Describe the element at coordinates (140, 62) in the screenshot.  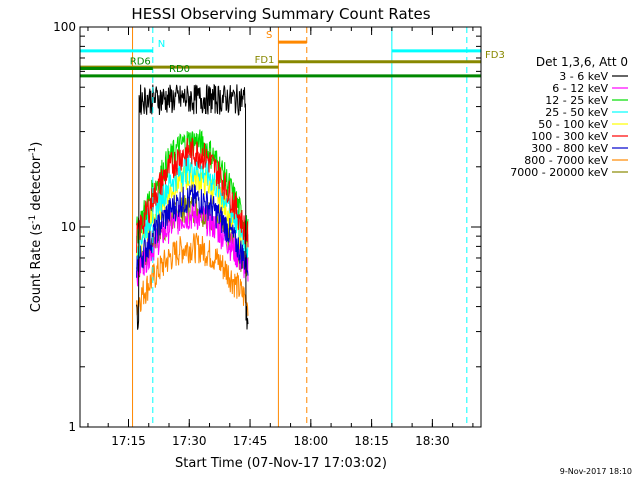
I see `flag-label: RD6` at that location.